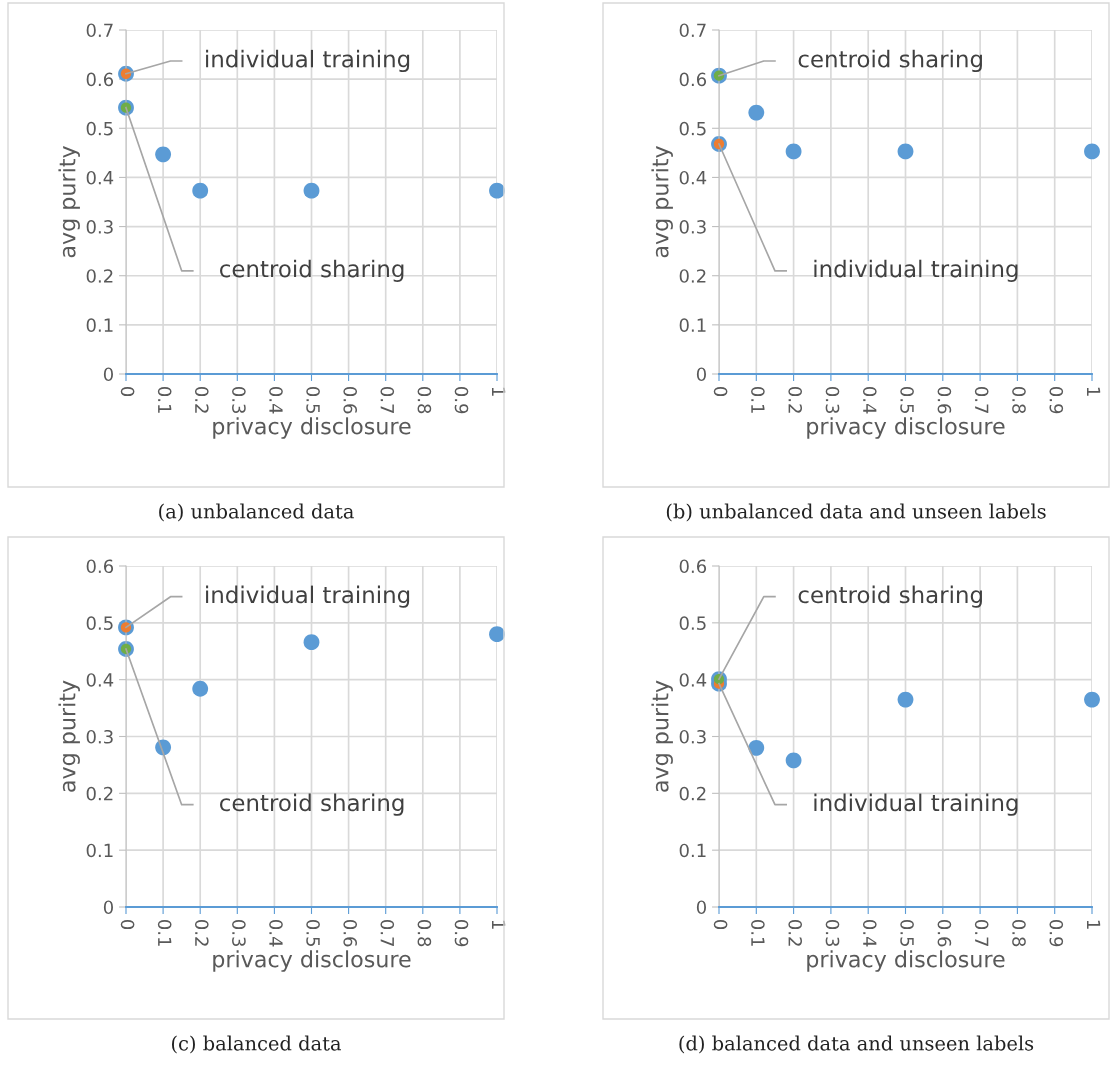  Describe the element at coordinates (256, 1044) in the screenshot. I see `text: (c) balanced data` at that location.